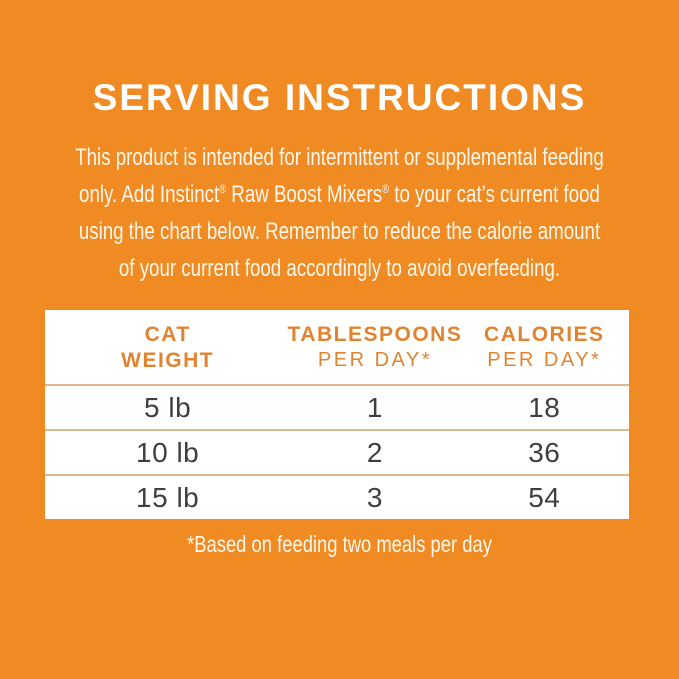 This screenshot has width=679, height=679. I want to click on cell-weight: 5 lb, so click(168, 407).